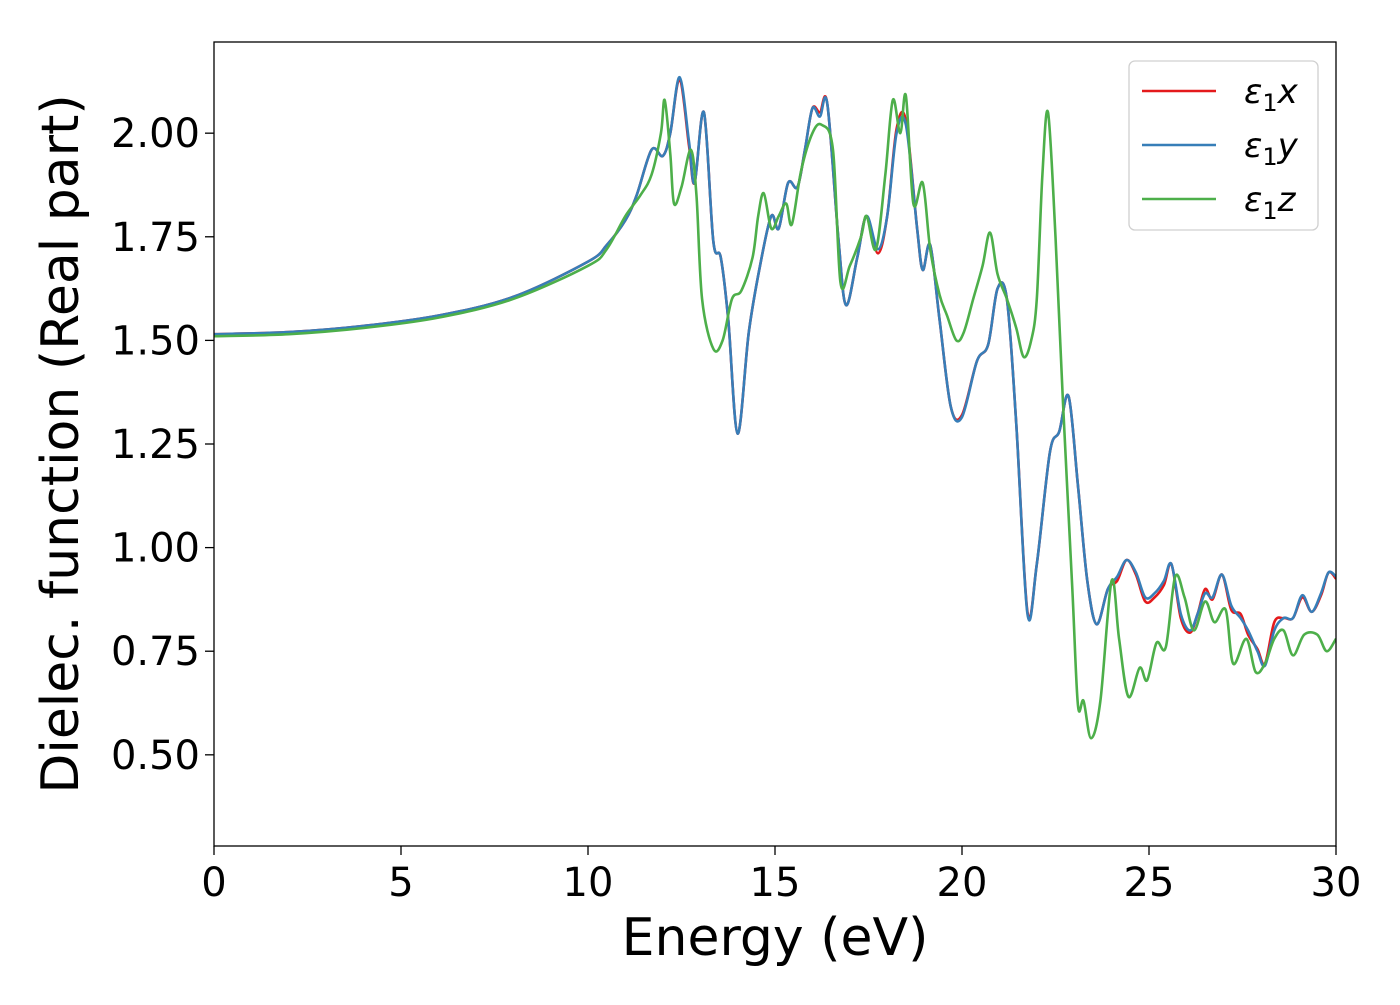  I want to click on x-tick-label: 15, so click(775, 883).